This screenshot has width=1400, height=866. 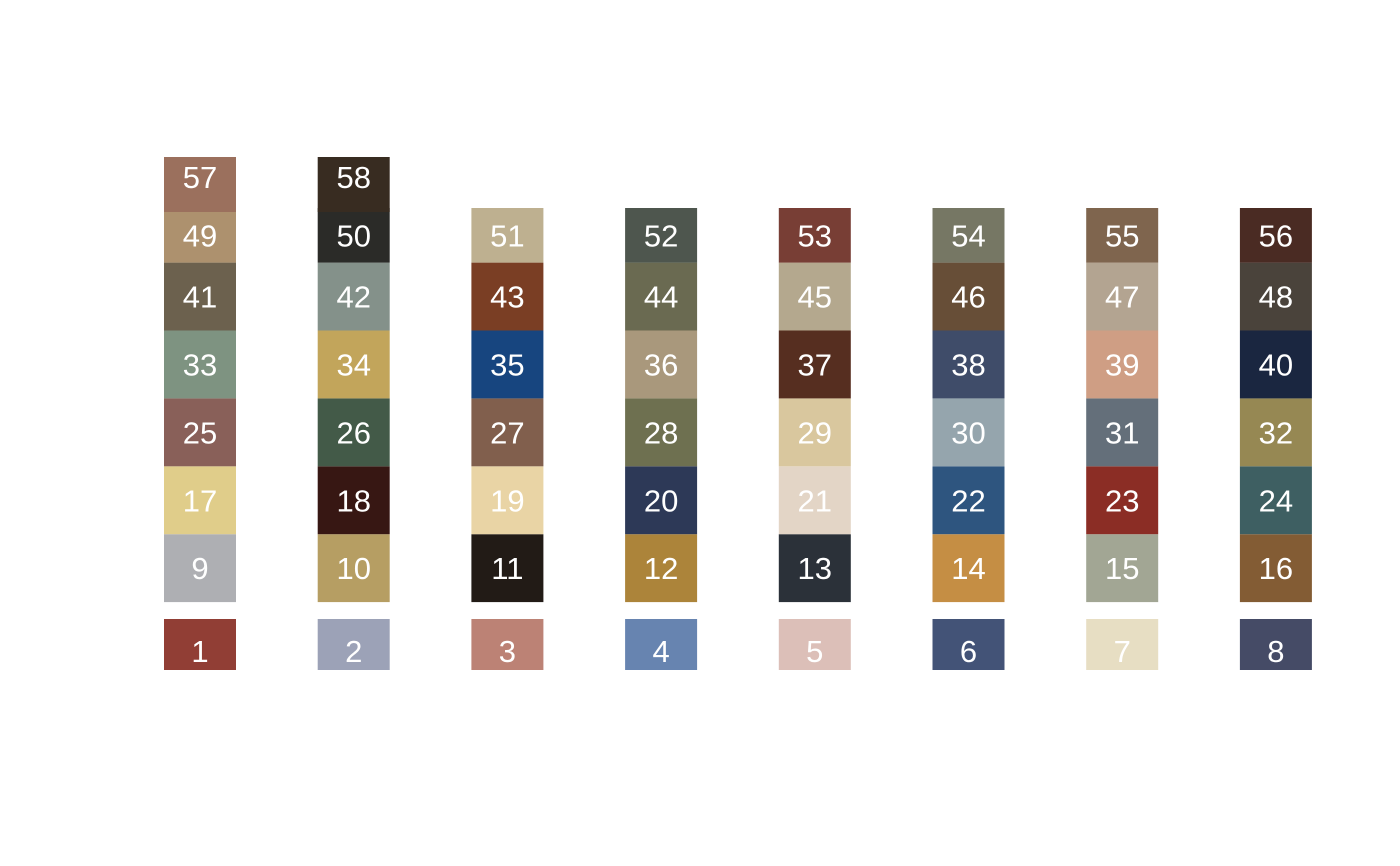 I want to click on swatch-2: 2, so click(x=353, y=644).